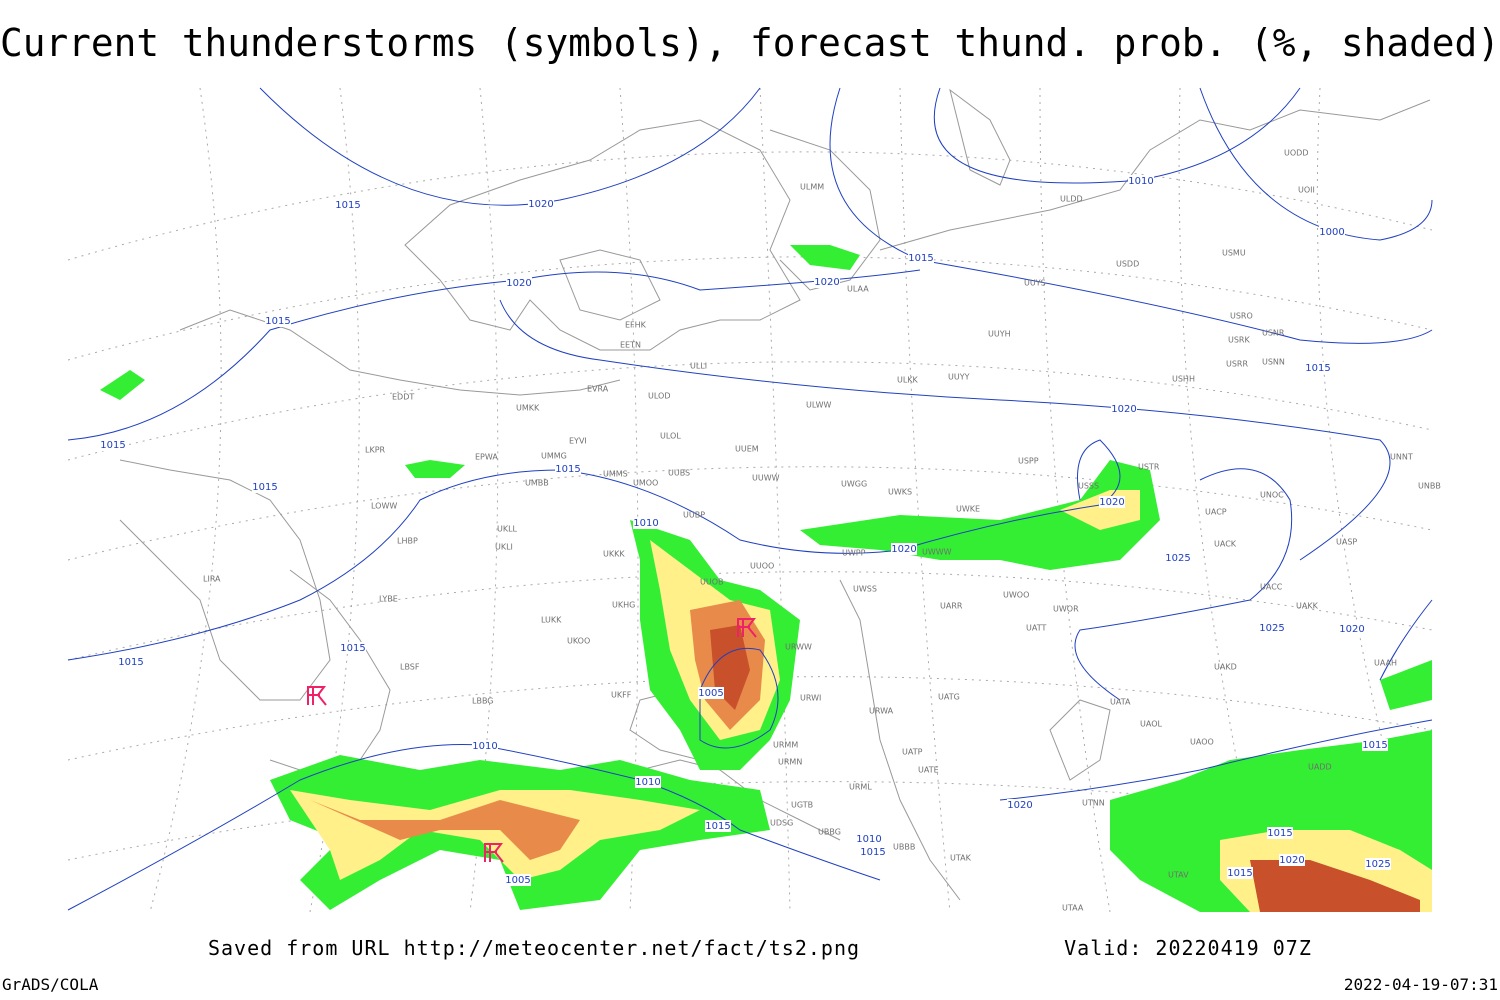 This screenshot has height=1000, width=1500. Describe the element at coordinates (1272, 495) in the screenshot. I see `station-label: UNOC` at that location.